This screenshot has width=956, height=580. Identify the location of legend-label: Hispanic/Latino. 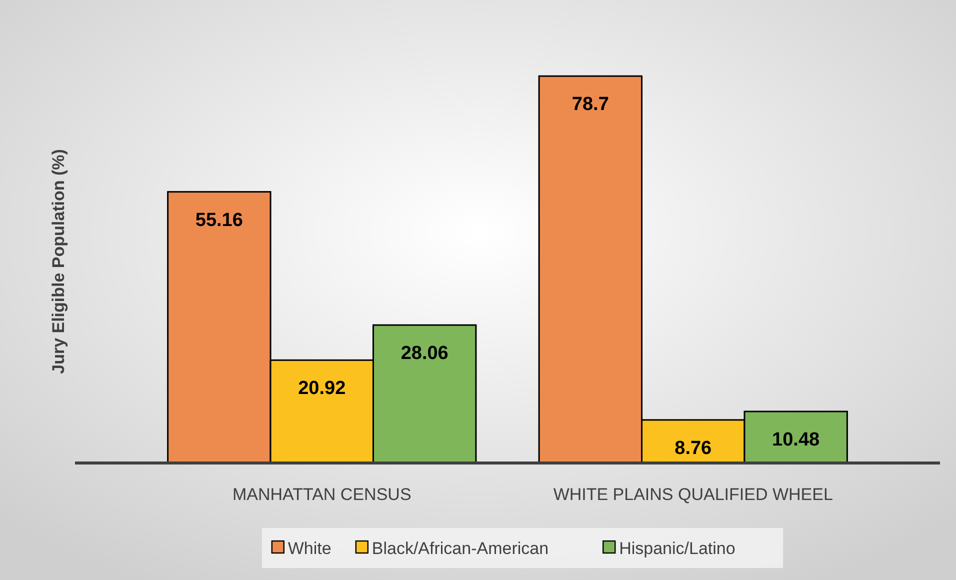
(677, 548).